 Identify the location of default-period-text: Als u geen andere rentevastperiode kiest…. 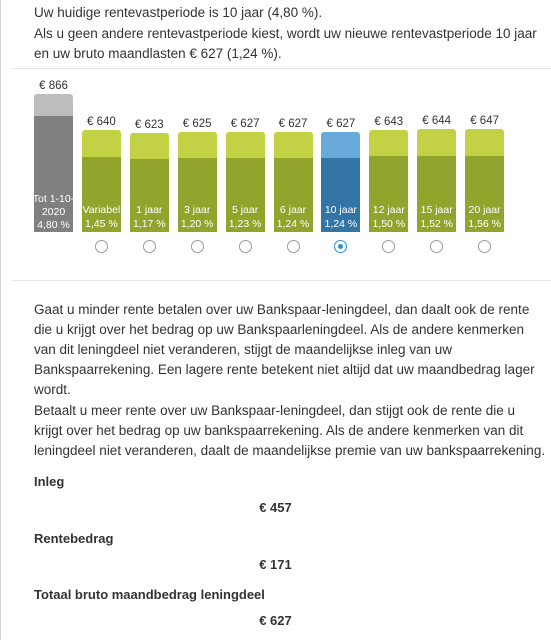
(285, 43).